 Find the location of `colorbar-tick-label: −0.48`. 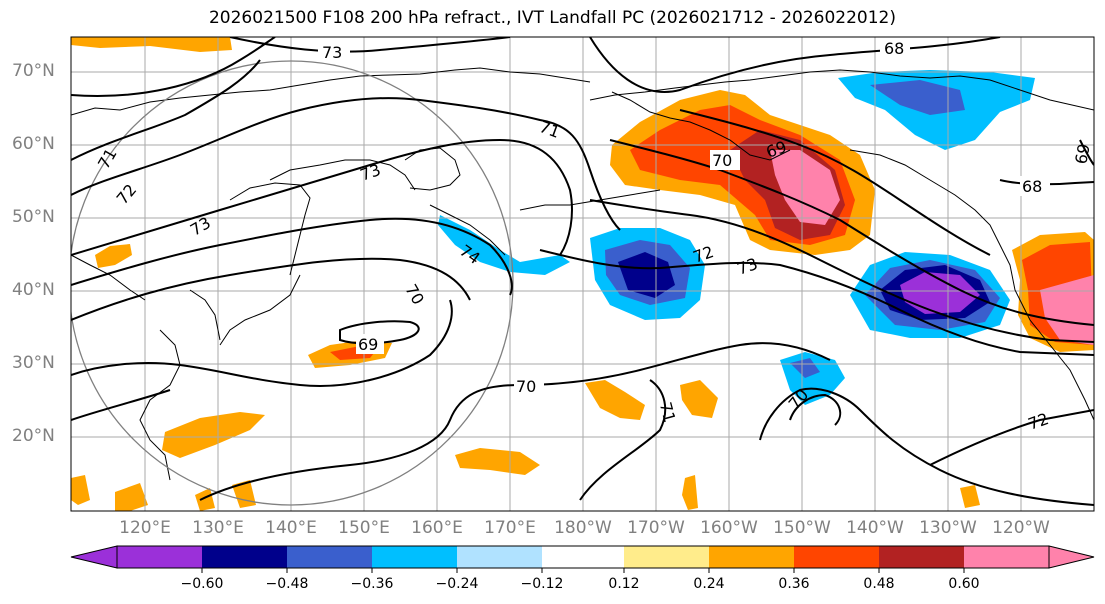

colorbar-tick-label: −0.48 is located at coordinates (287, 584).